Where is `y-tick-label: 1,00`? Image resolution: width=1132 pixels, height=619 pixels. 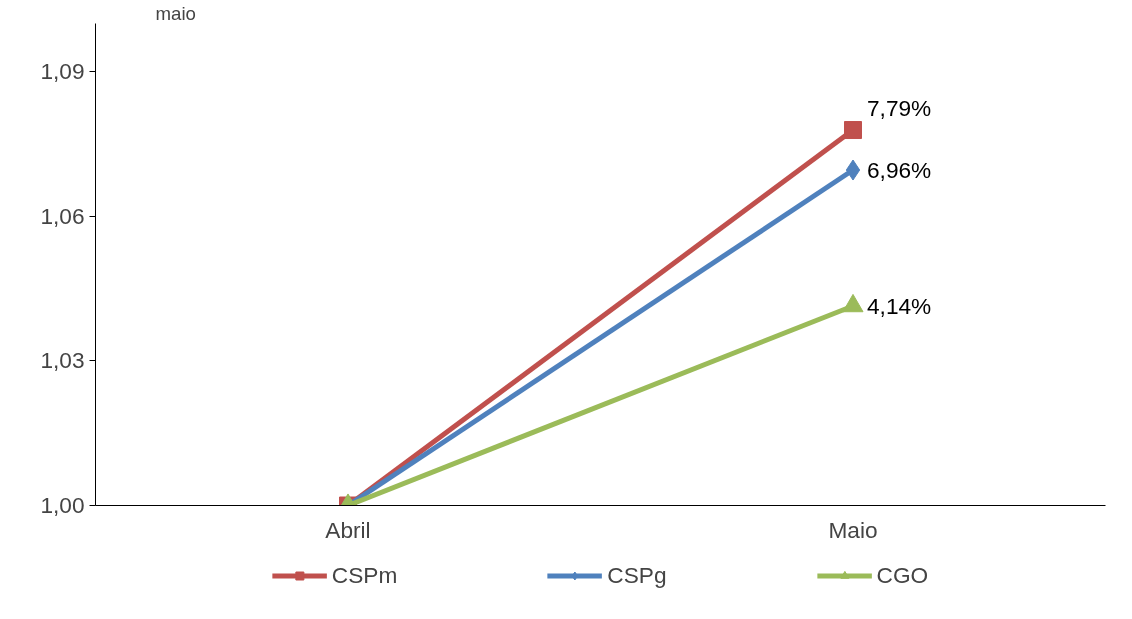
y-tick-label: 1,00 is located at coordinates (62, 505).